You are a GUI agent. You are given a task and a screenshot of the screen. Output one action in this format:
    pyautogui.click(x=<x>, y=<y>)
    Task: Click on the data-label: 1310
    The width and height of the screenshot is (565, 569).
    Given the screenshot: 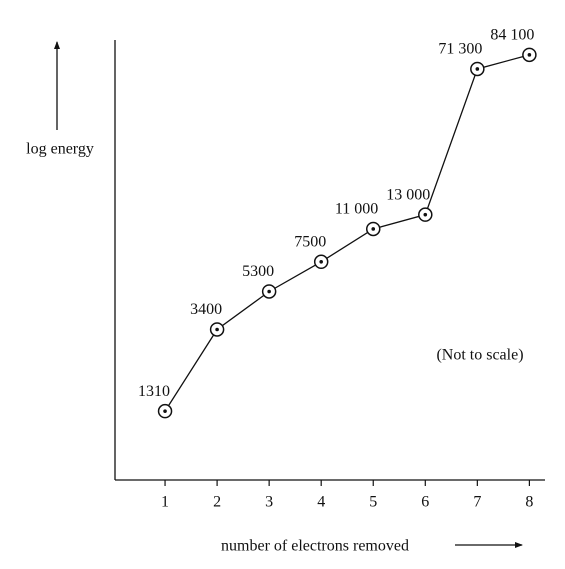 What is the action you would take?
    pyautogui.click(x=154, y=391)
    